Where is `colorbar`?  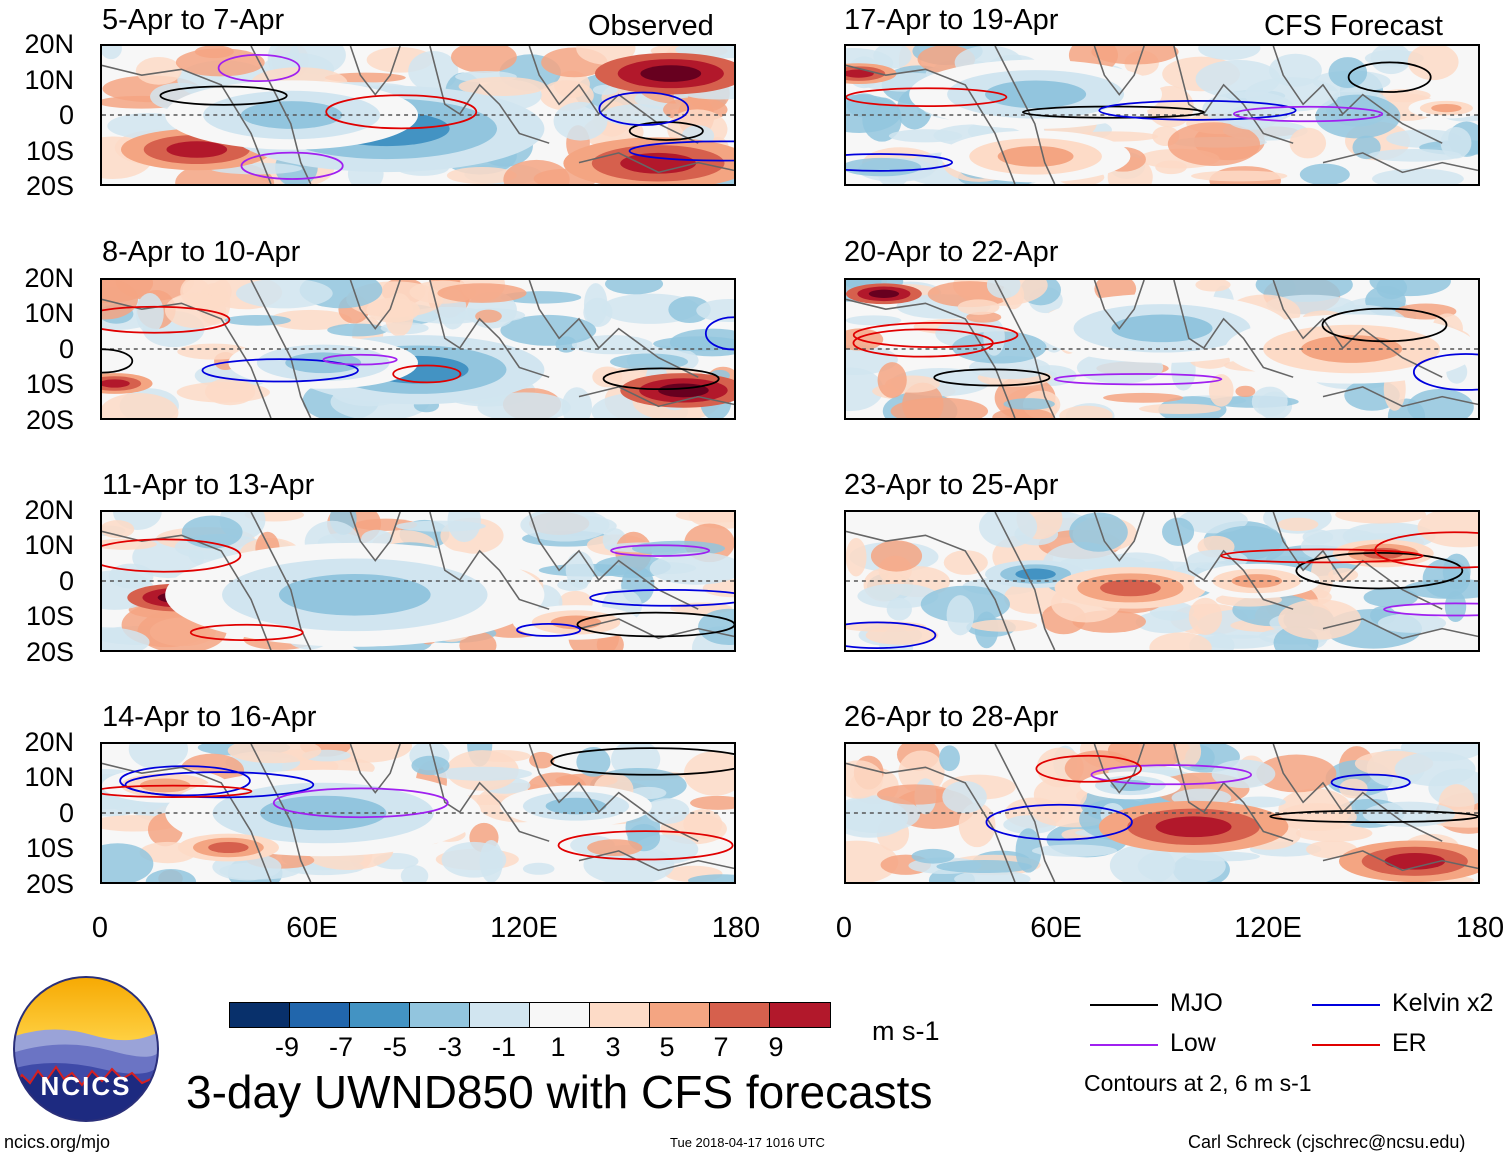 colorbar is located at coordinates (530, 1015).